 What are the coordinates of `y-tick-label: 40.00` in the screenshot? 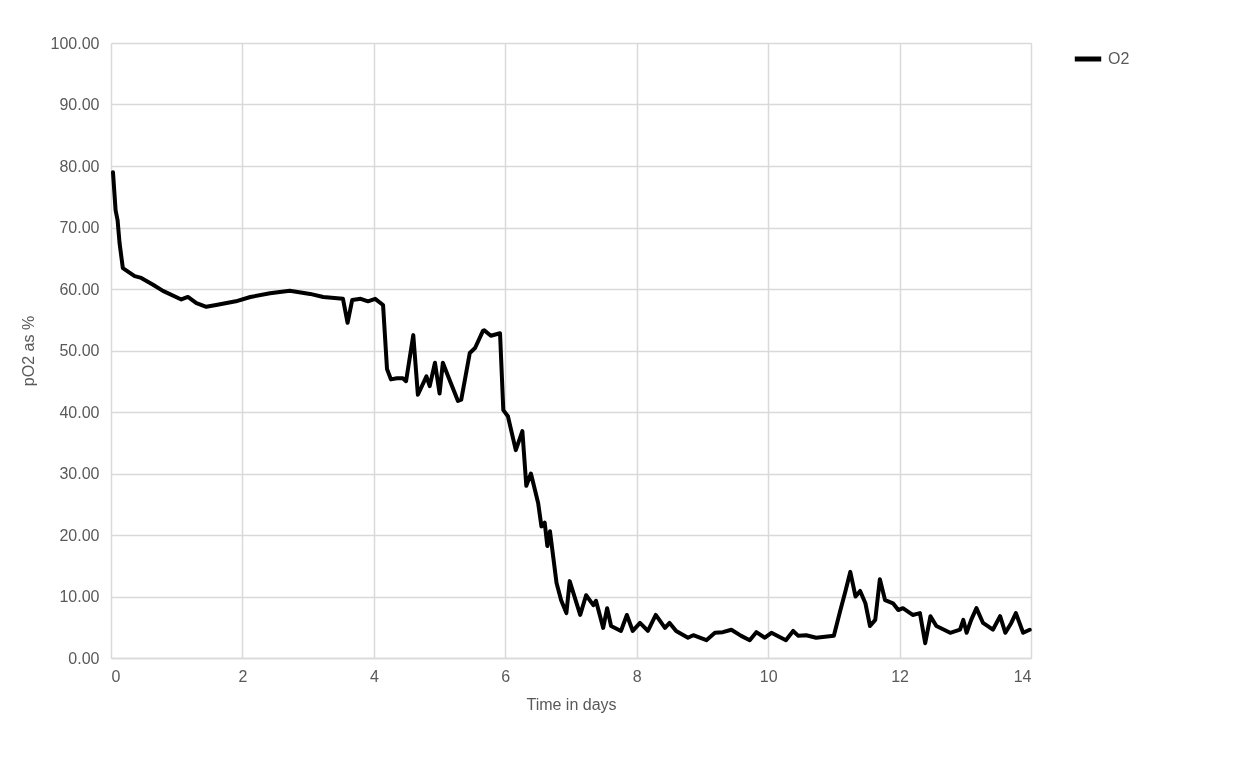 It's located at (79, 412).